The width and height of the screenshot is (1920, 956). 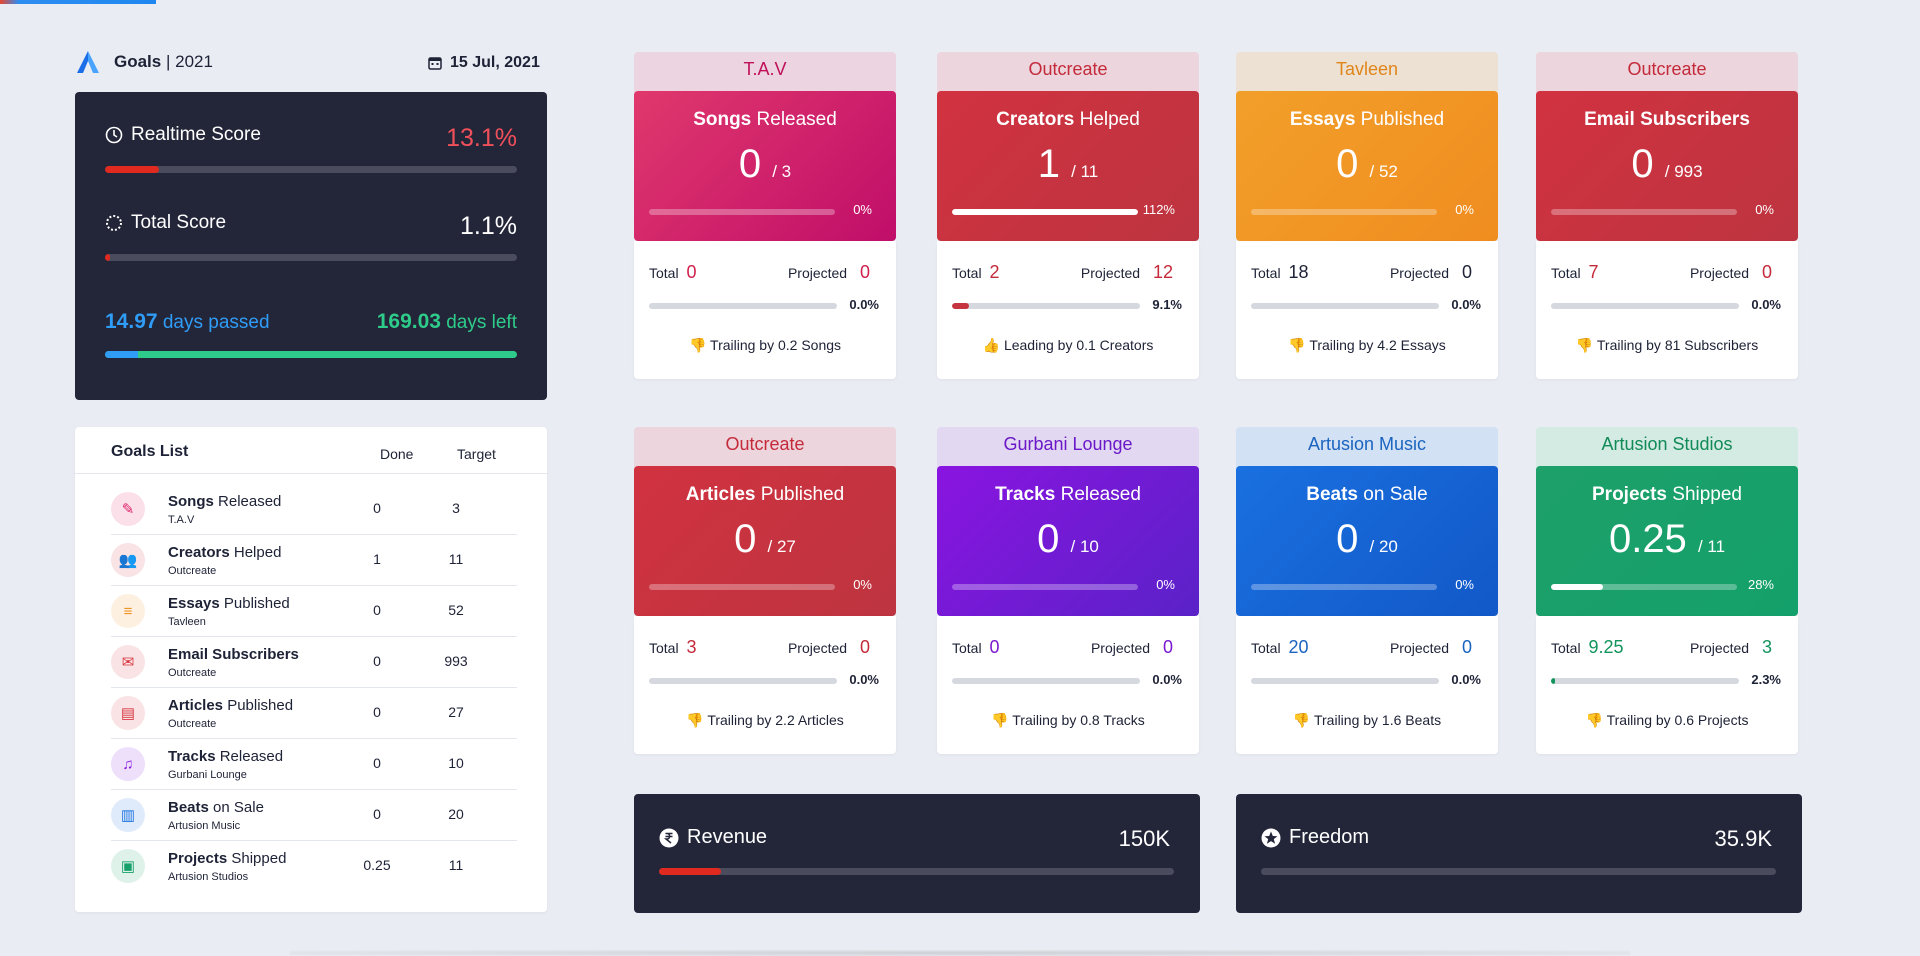 I want to click on card-main: Beats on Sale 0 / 20 0%, so click(x=1367, y=541).